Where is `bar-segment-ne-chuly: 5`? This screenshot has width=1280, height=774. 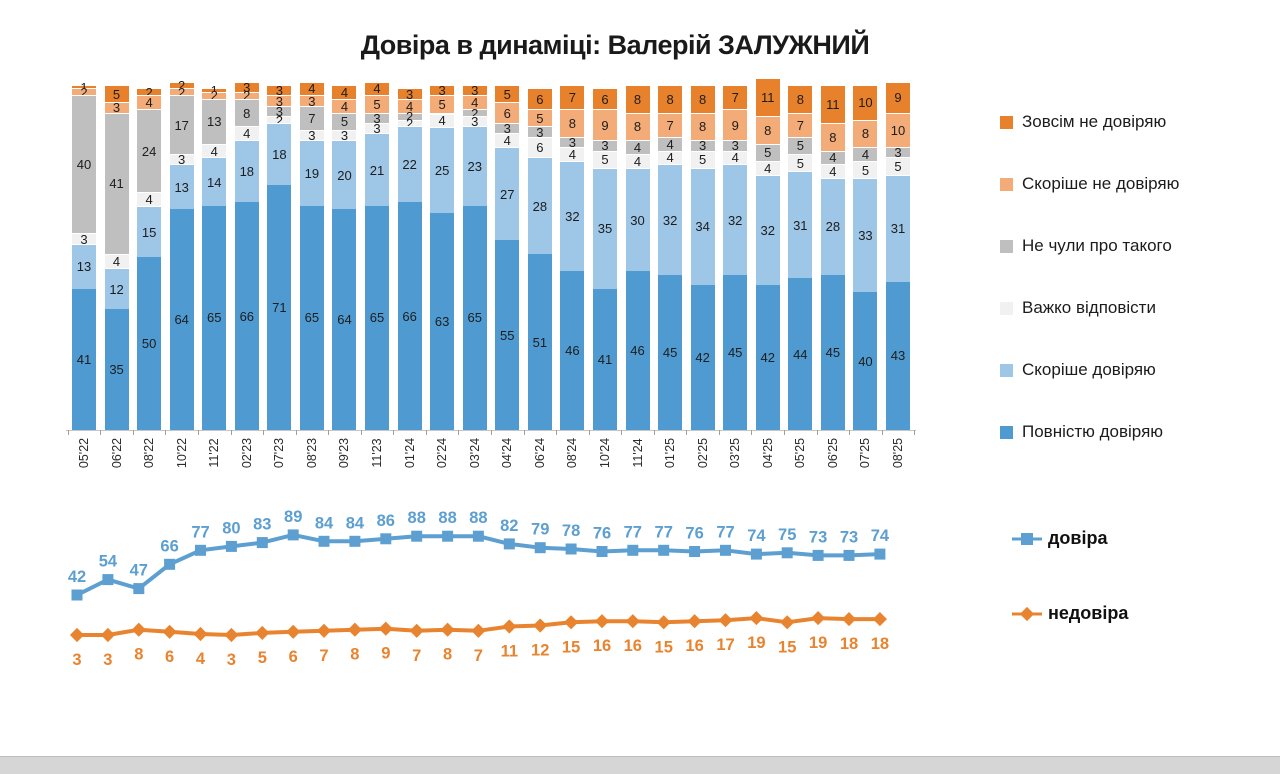 bar-segment-ne-chuly: 5 is located at coordinates (344, 121).